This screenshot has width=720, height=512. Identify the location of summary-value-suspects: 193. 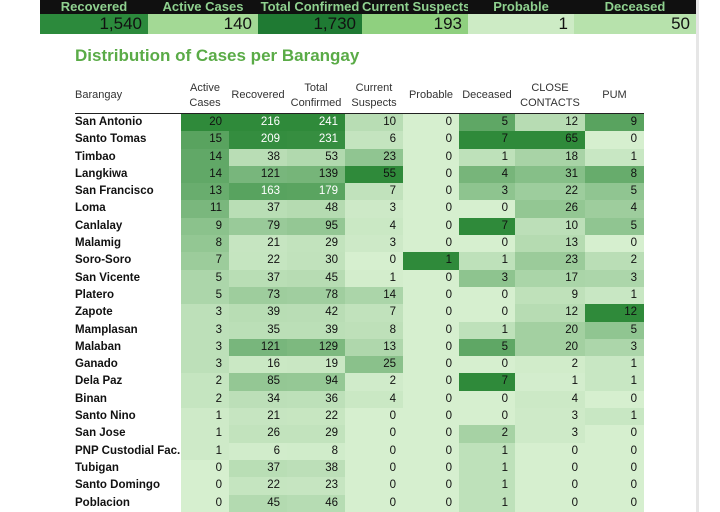
(415, 24).